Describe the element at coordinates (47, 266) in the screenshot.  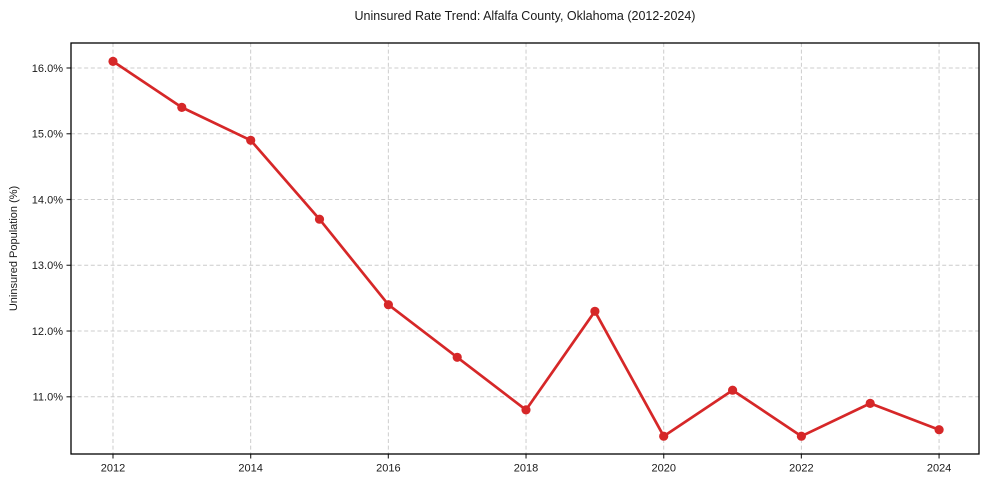
I see `y-tick-label: 13.0%` at that location.